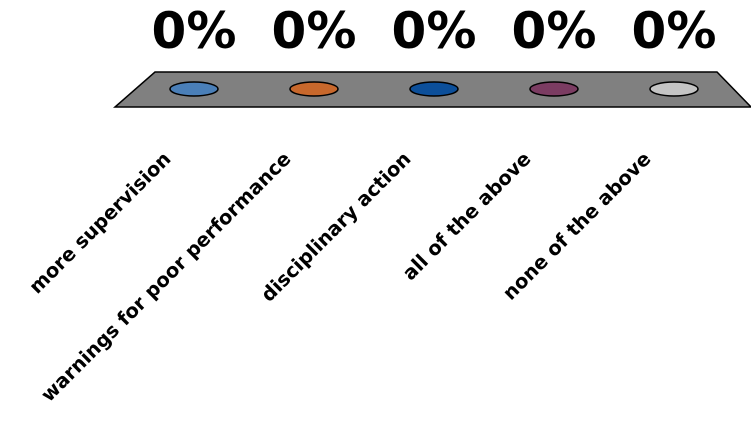 The height and width of the screenshot is (425, 751). What do you see at coordinates (467, 216) in the screenshot?
I see `category-label-4: all of the above` at bounding box center [467, 216].